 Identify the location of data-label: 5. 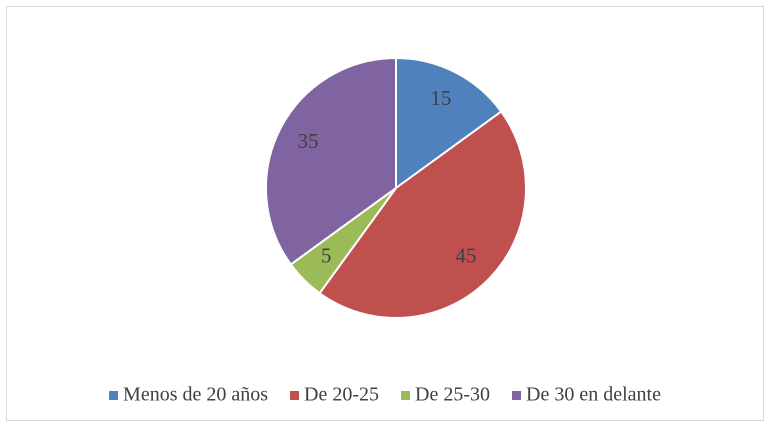
(326, 256).